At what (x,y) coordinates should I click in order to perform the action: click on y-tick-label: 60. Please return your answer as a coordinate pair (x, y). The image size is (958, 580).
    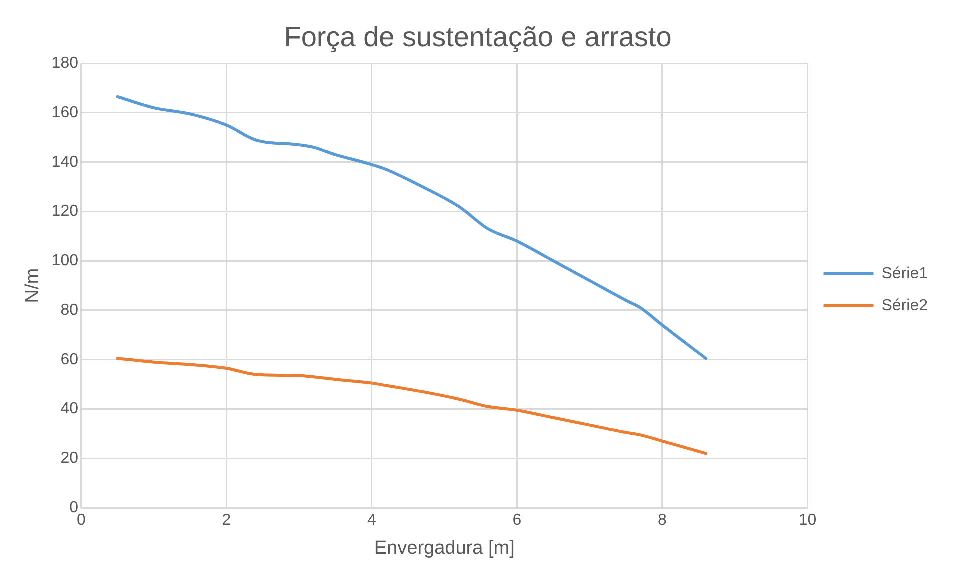
    Looking at the image, I should click on (69, 359).